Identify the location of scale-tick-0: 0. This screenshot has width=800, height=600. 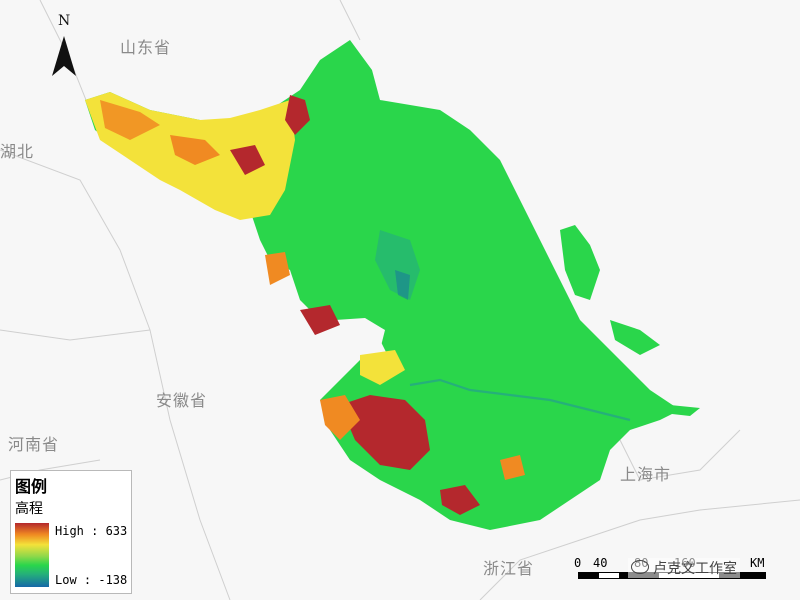
(578, 563).